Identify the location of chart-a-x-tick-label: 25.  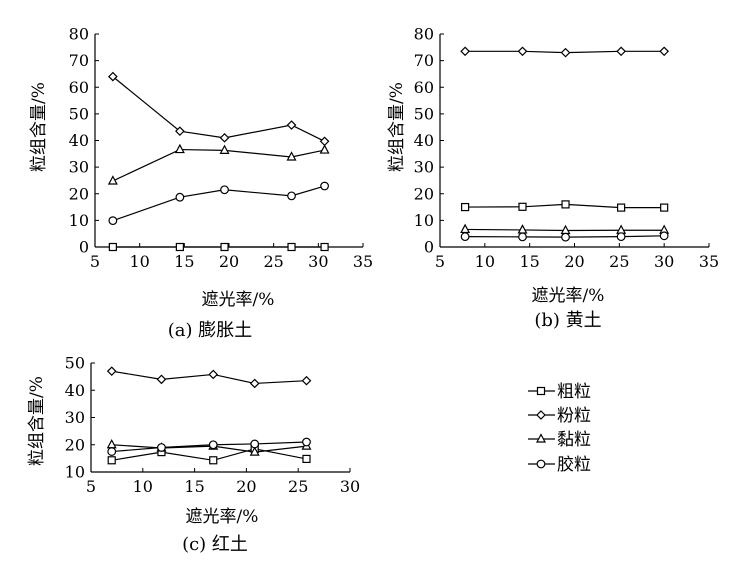
(273, 261).